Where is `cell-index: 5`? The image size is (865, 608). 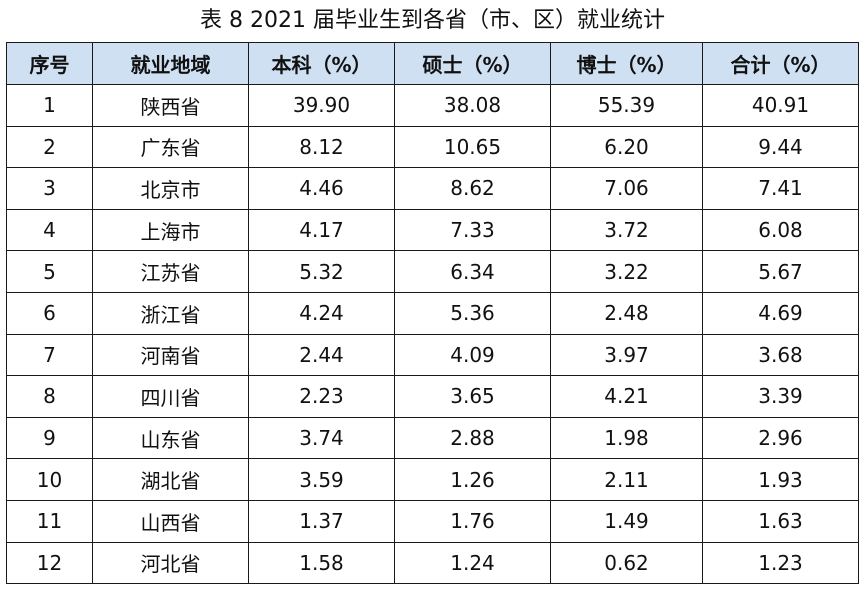 cell-index: 5 is located at coordinates (49, 271).